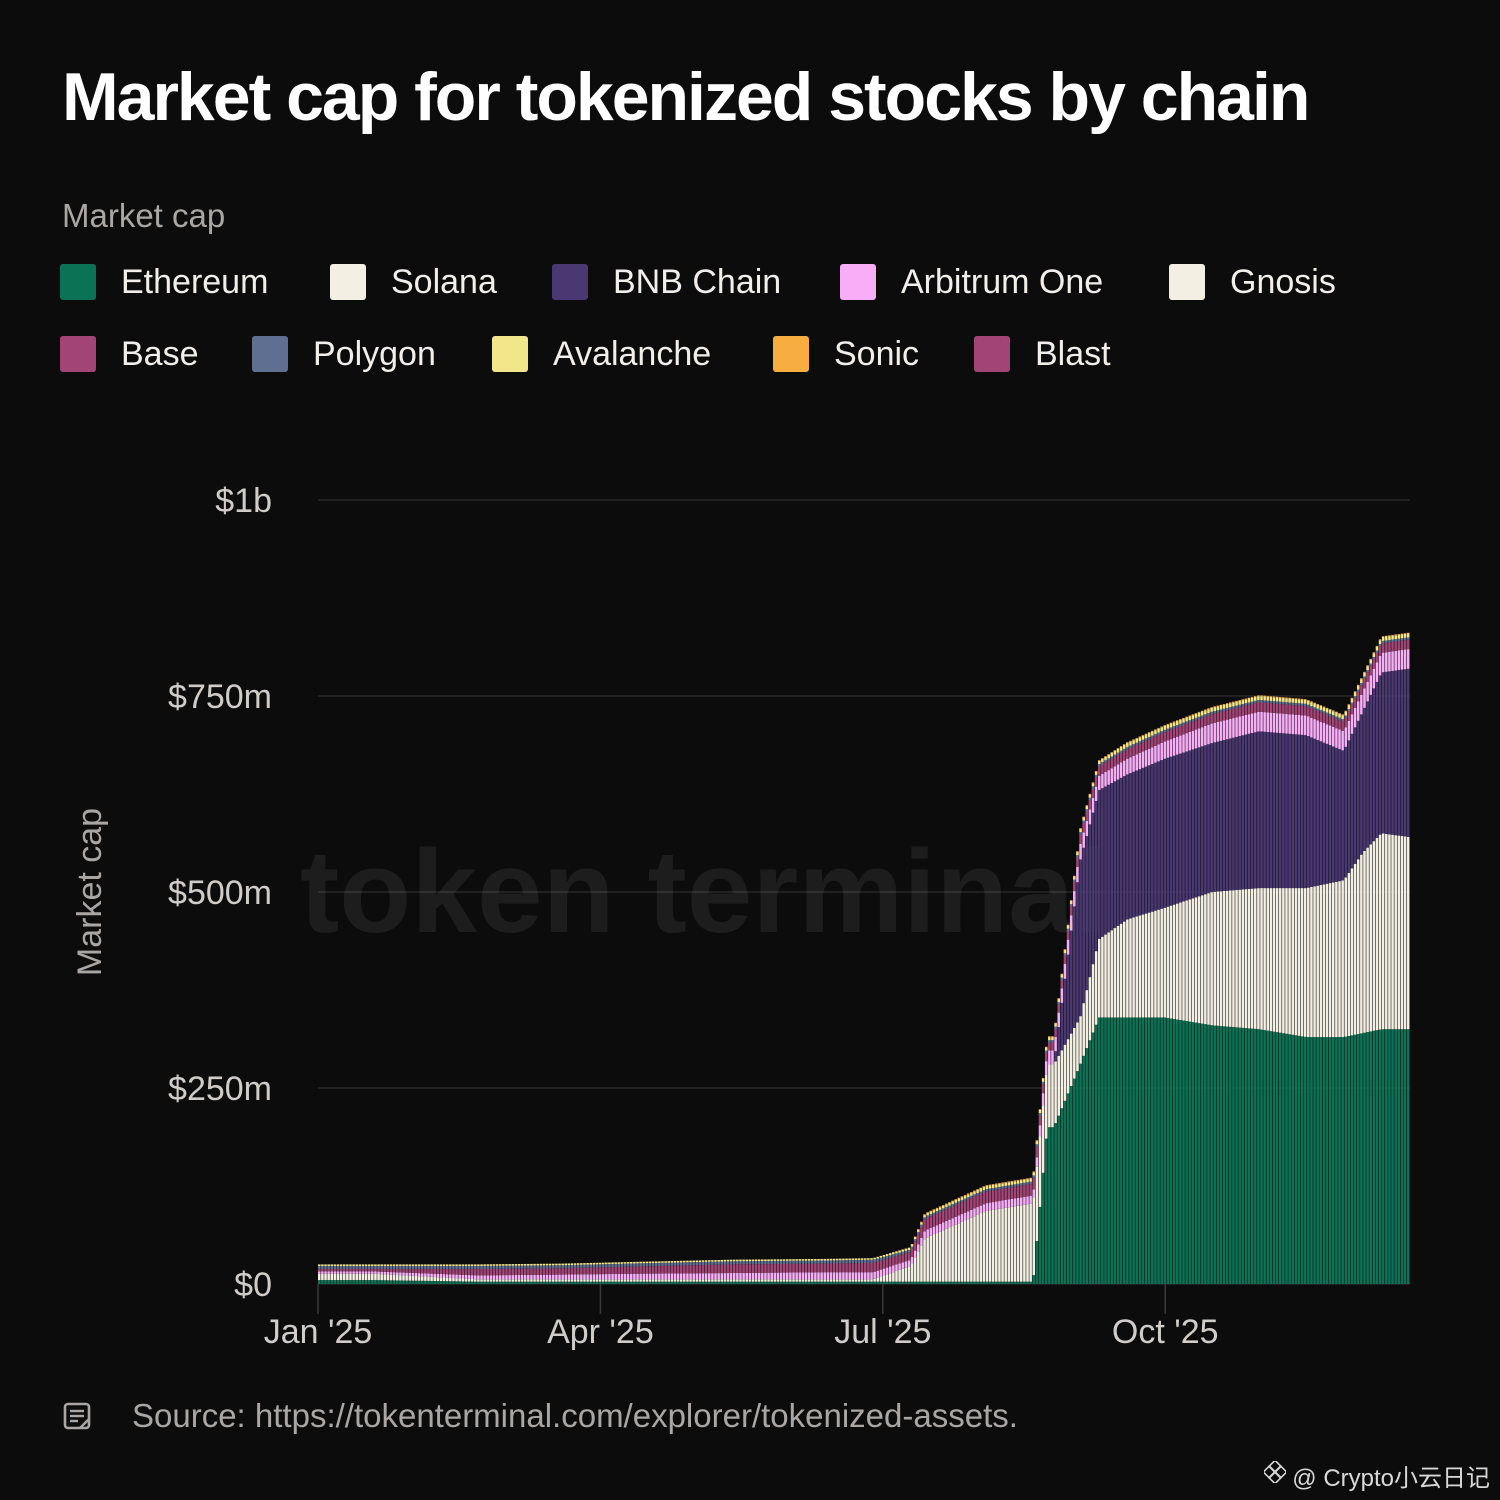  I want to click on legend-item-blast: Blast, so click(1042, 354).